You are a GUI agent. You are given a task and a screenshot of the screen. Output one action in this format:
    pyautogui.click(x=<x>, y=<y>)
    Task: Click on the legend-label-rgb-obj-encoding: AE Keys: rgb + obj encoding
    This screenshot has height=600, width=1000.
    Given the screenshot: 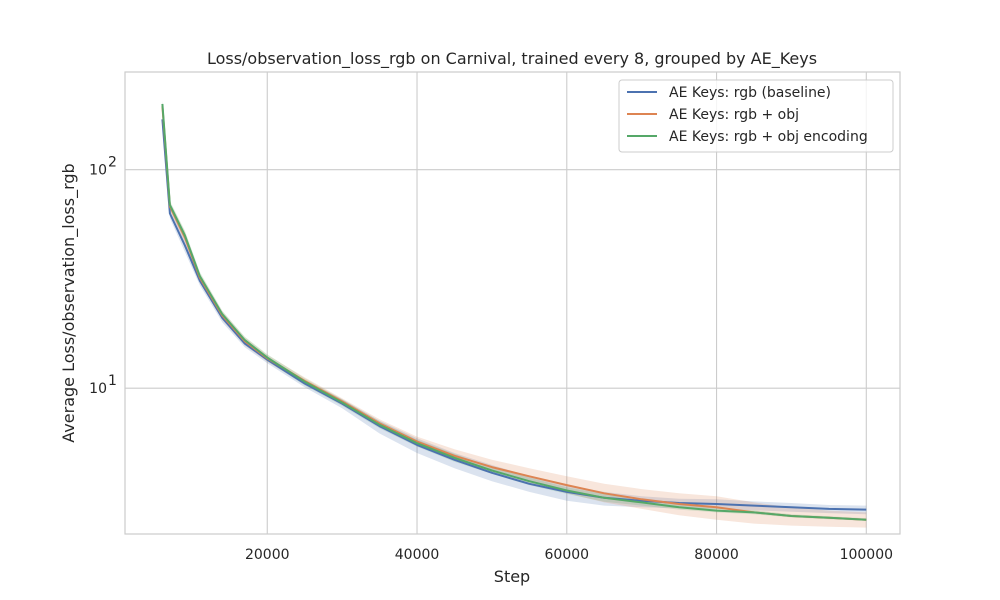 What is the action you would take?
    pyautogui.click(x=768, y=137)
    